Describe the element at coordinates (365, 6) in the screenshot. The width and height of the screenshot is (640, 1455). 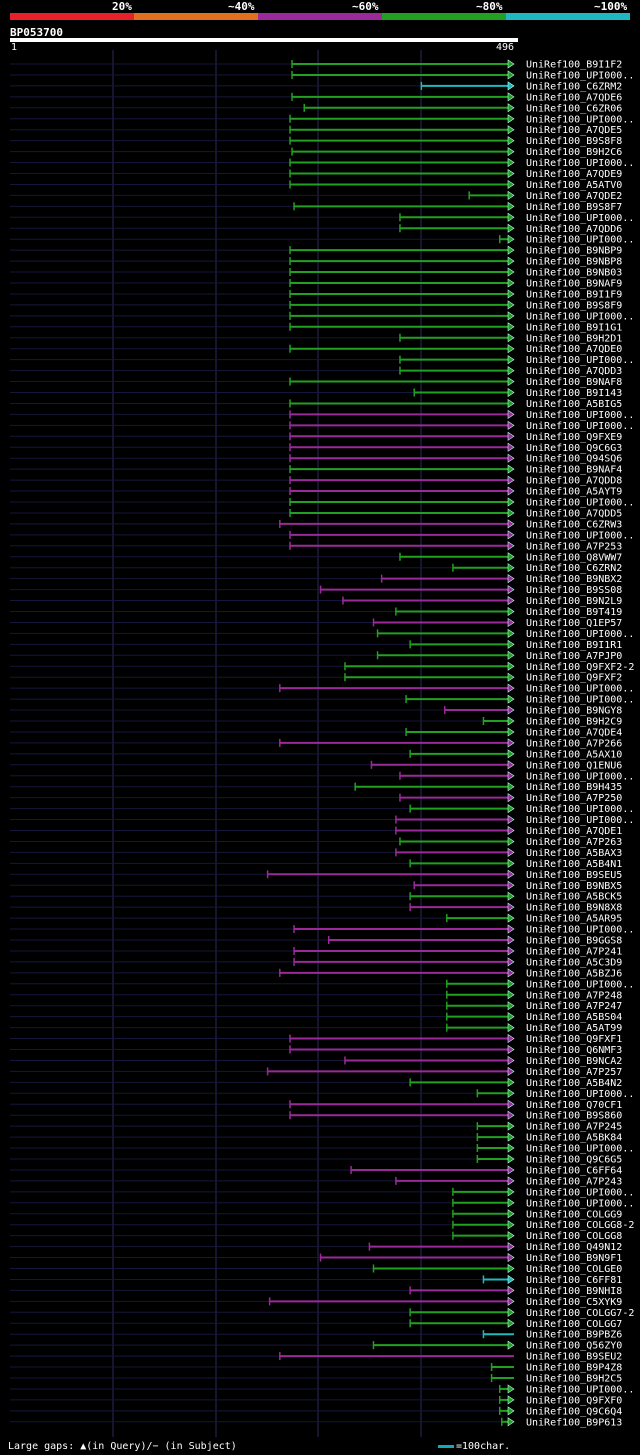
I see `legend-label: ~60%` at that location.